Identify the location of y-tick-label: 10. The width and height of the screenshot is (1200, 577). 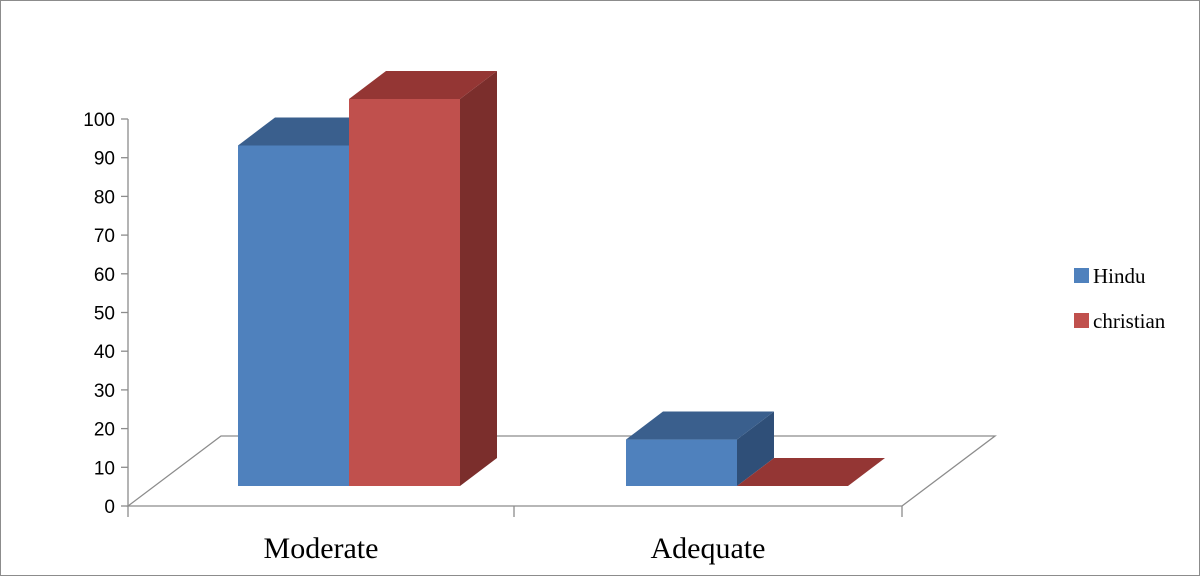
(104, 468).